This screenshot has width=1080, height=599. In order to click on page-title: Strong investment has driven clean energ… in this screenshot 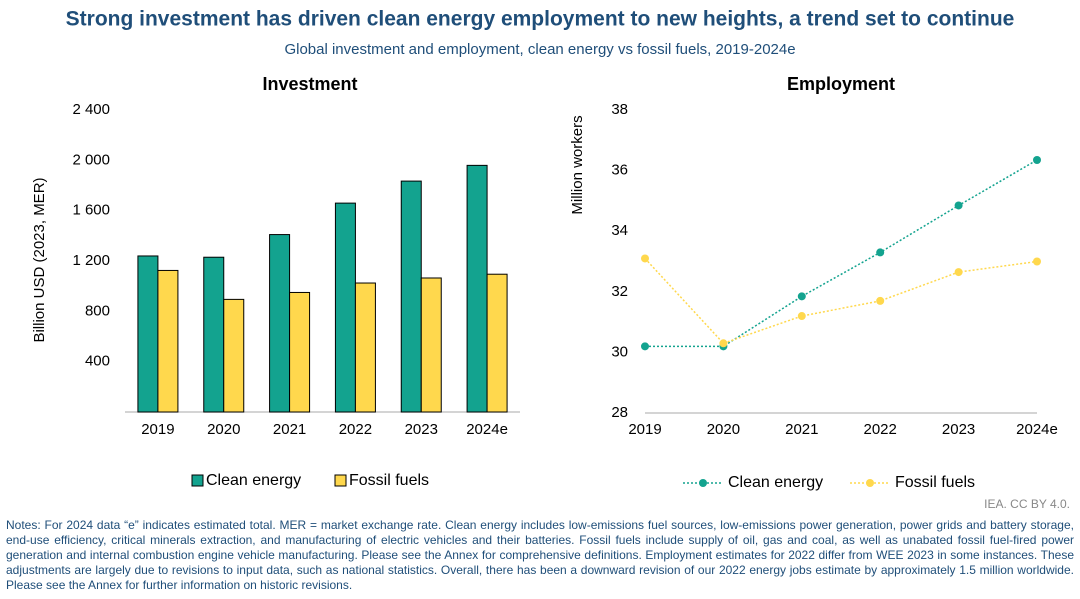, I will do `click(540, 19)`.